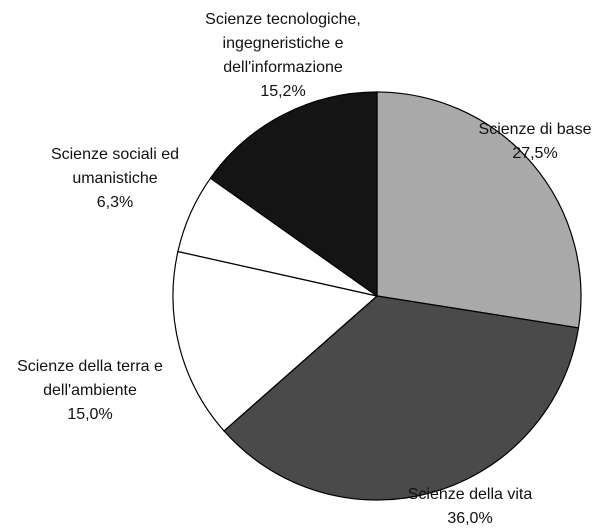 This screenshot has width=612, height=532. Describe the element at coordinates (470, 494) in the screenshot. I see `category-name: Scienze della vita` at that location.